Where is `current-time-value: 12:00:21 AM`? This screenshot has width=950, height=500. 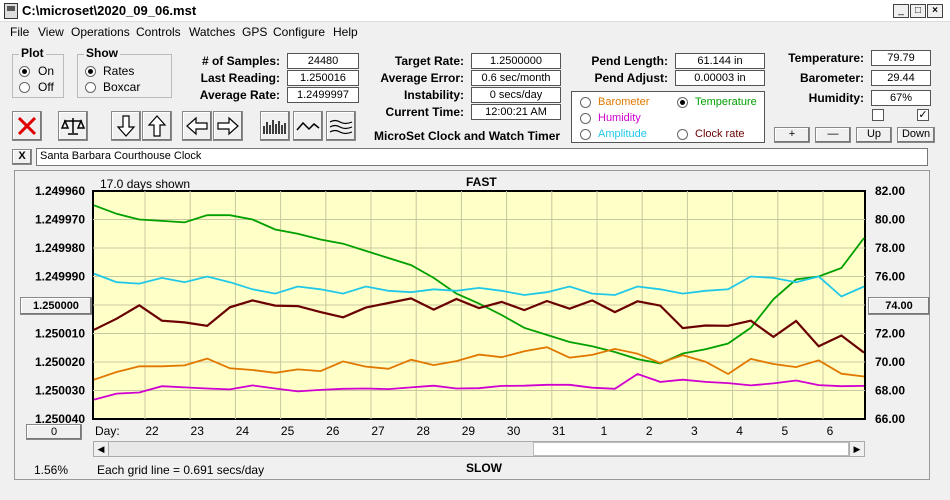
current-time-value: 12:00:21 AM is located at coordinates (516, 112).